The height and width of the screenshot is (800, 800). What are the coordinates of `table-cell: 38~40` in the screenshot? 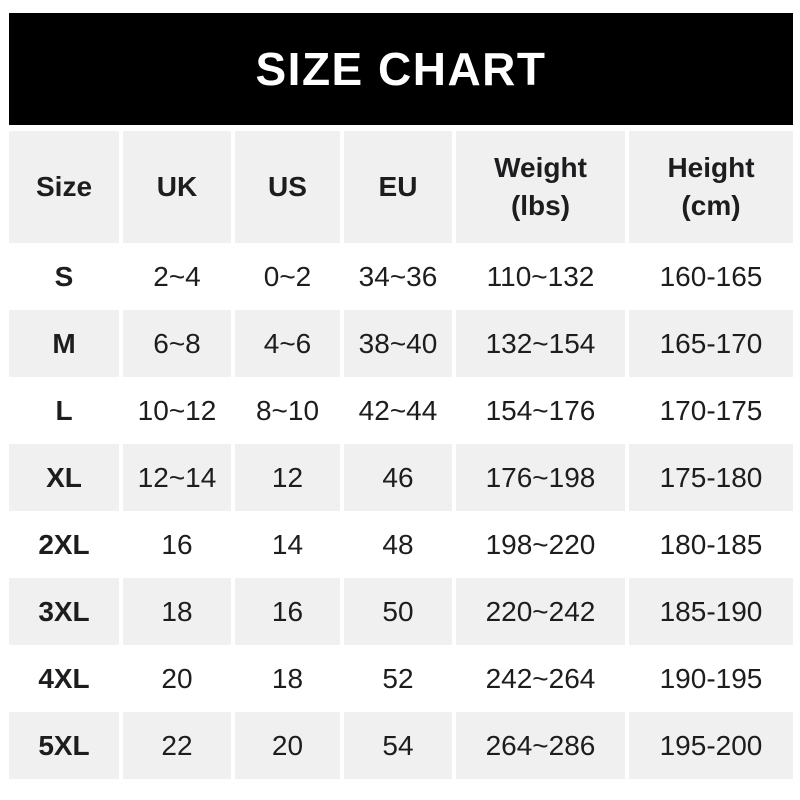 It's located at (398, 343).